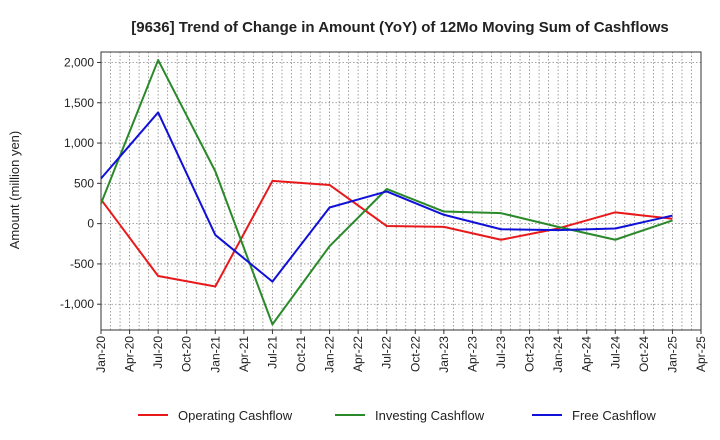  What do you see at coordinates (444, 354) in the screenshot?
I see `x-tick-label: Jan-23` at bounding box center [444, 354].